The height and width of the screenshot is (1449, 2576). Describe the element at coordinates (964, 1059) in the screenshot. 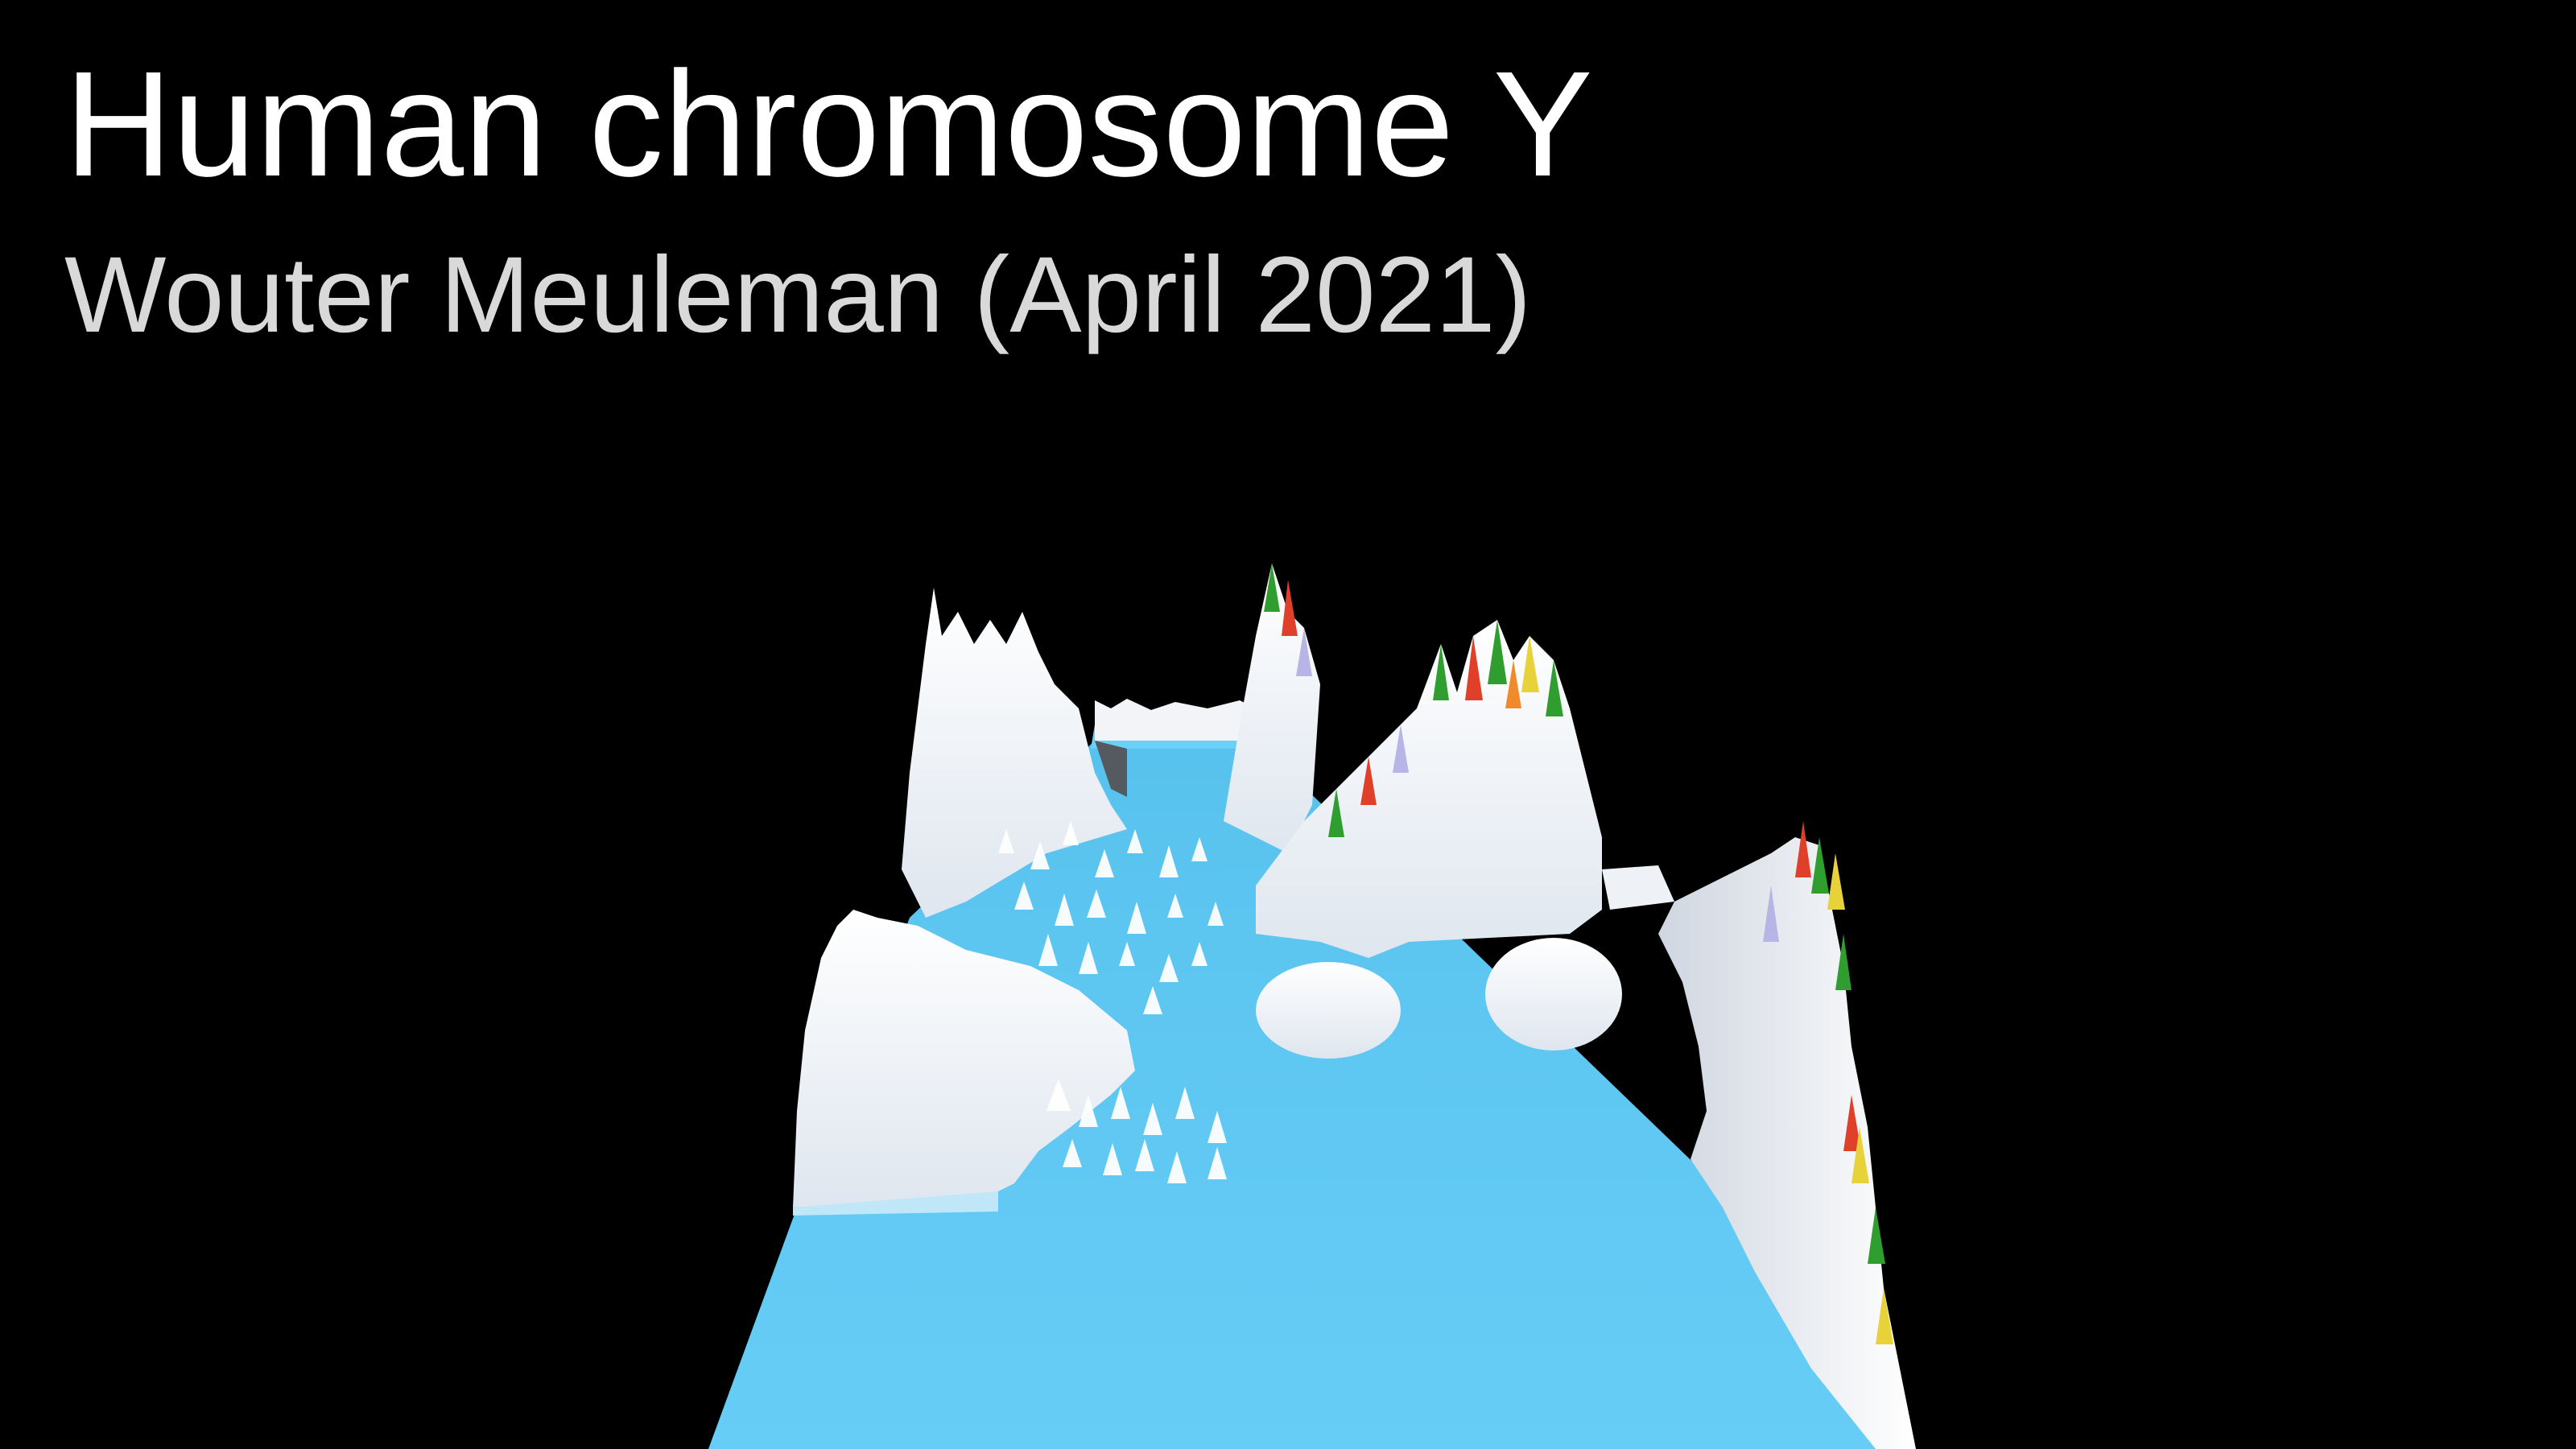

I see `left-front-mountain` at that location.